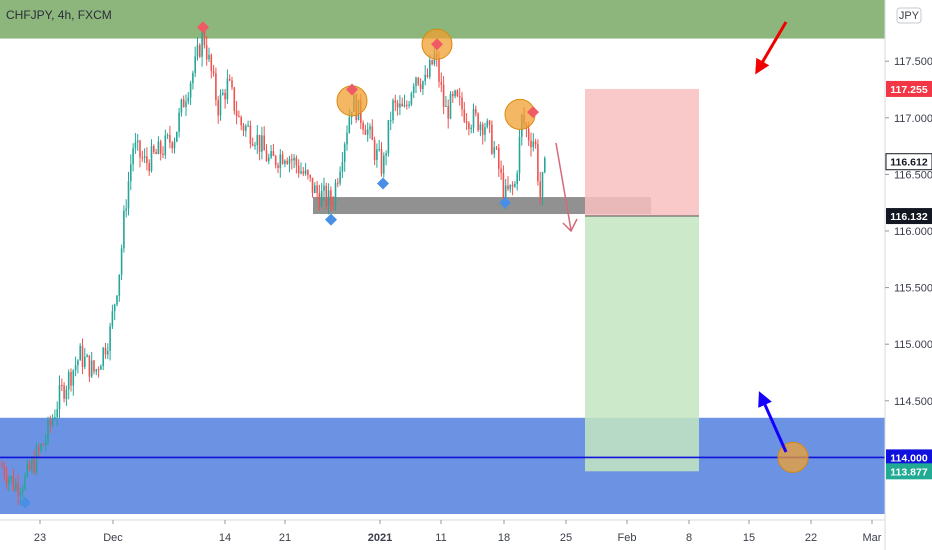  I want to click on symbol-label: CHFJPY, 4h, FXCM, so click(59, 15).